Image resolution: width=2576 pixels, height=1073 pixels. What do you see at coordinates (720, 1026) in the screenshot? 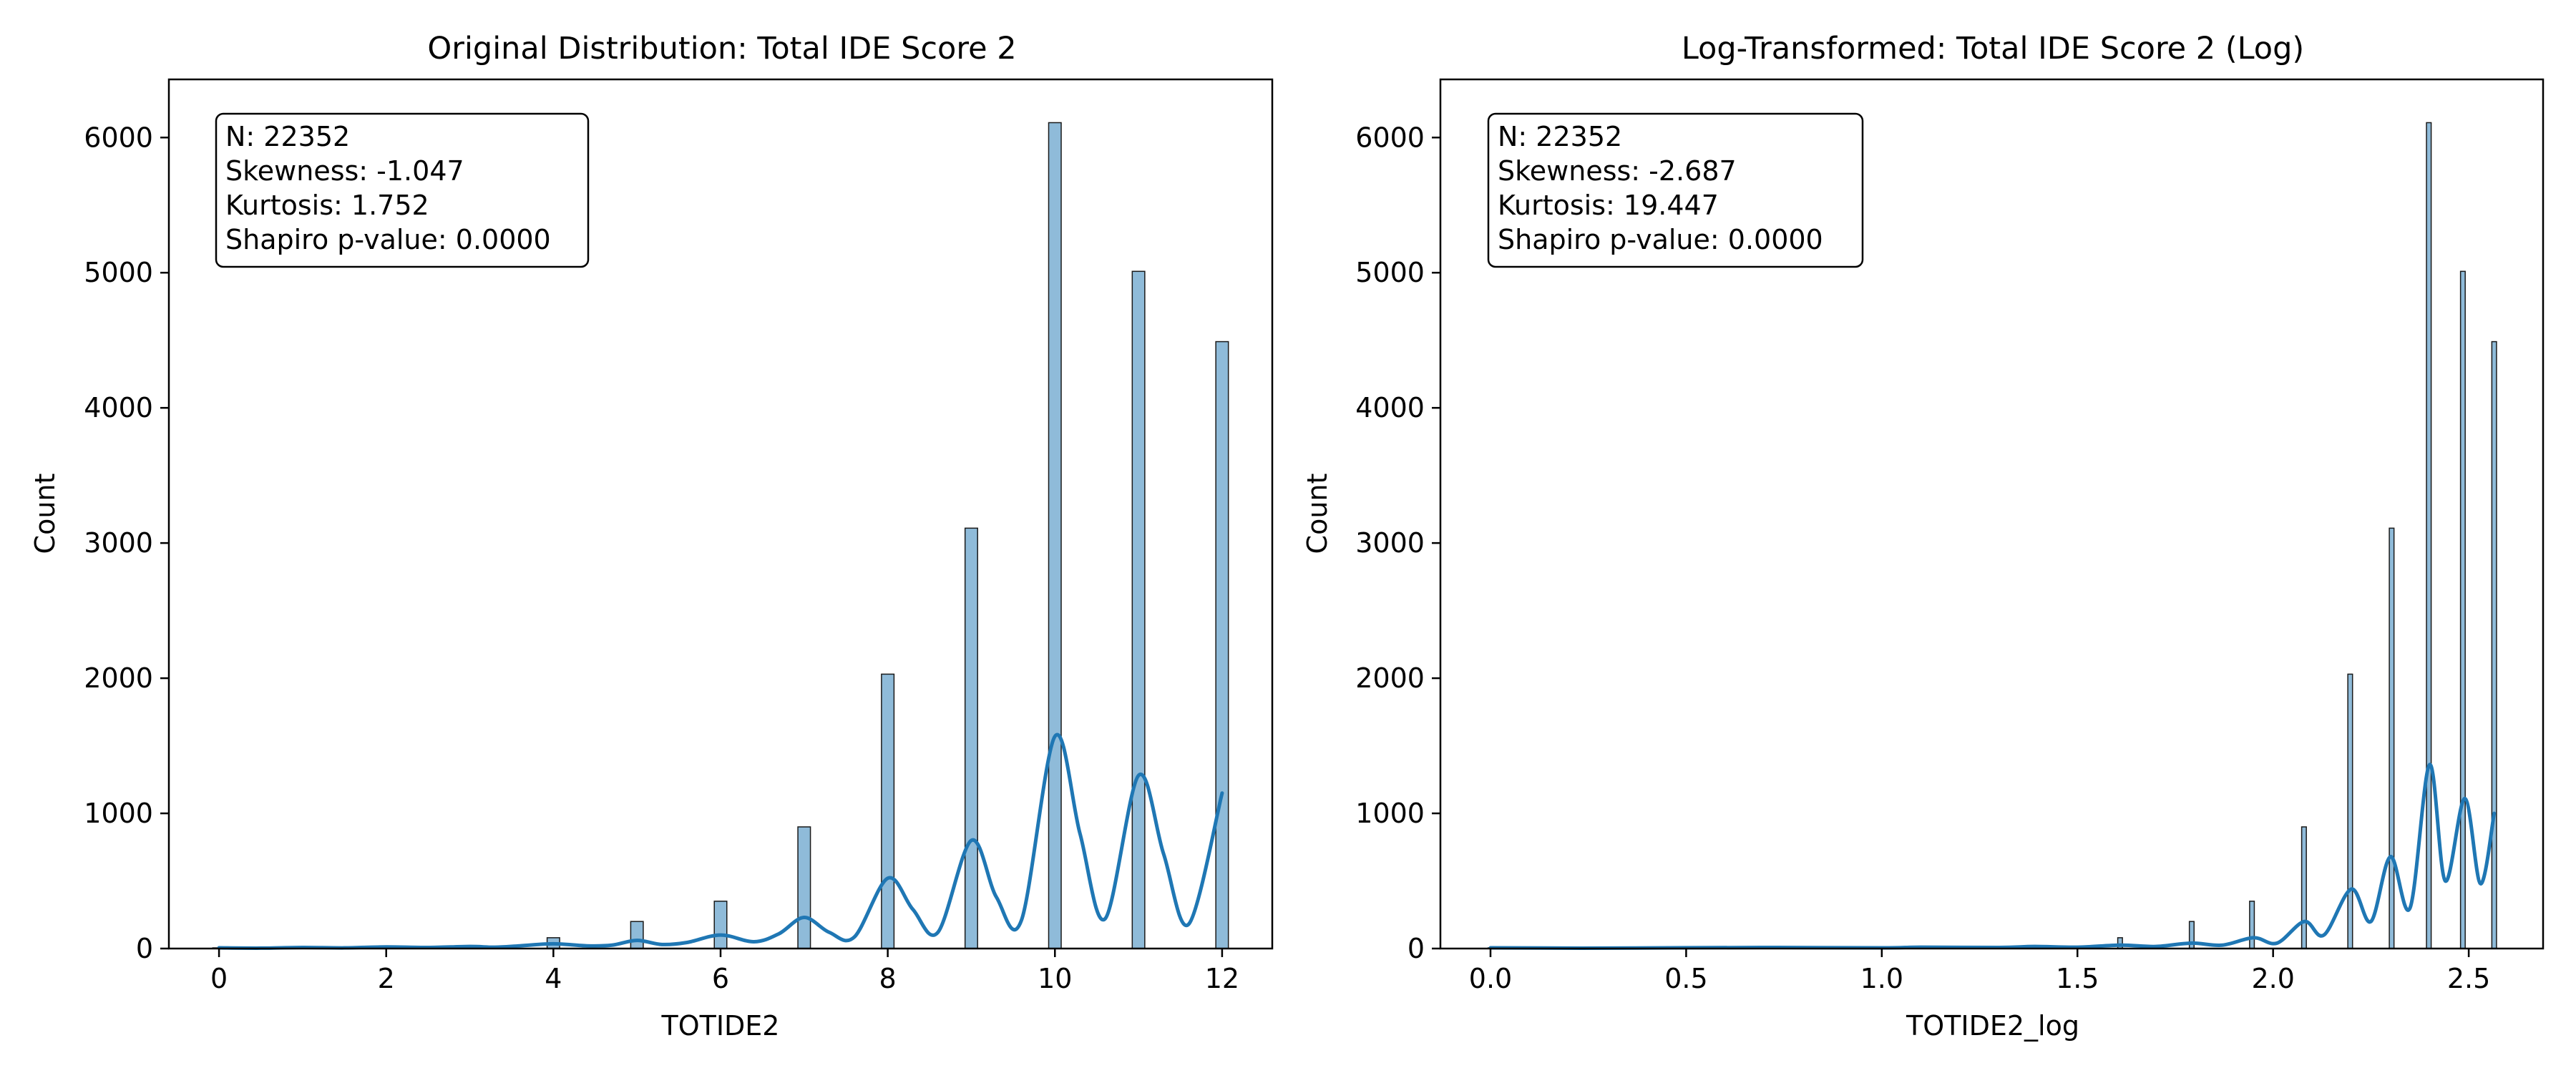
I see `x-axis-label: TOTIDE2` at bounding box center [720, 1026].